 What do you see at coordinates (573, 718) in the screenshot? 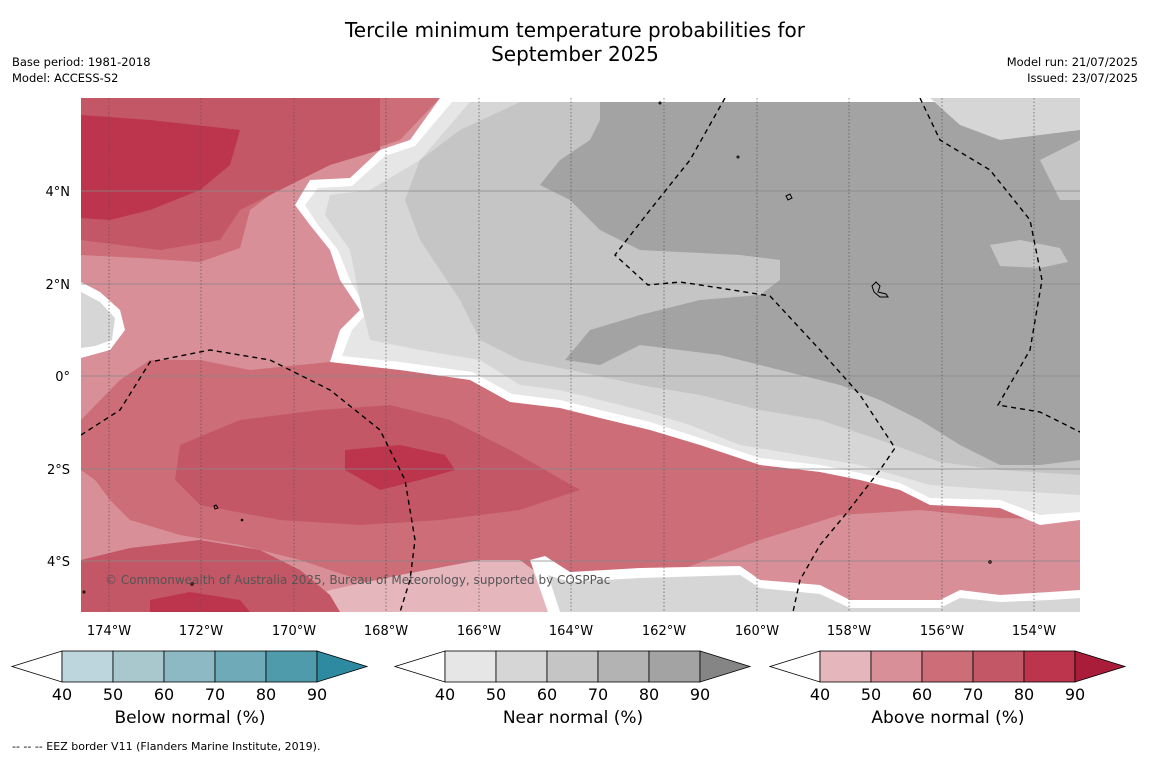
I see `colorbar-near-label: Near normal (%)` at bounding box center [573, 718].